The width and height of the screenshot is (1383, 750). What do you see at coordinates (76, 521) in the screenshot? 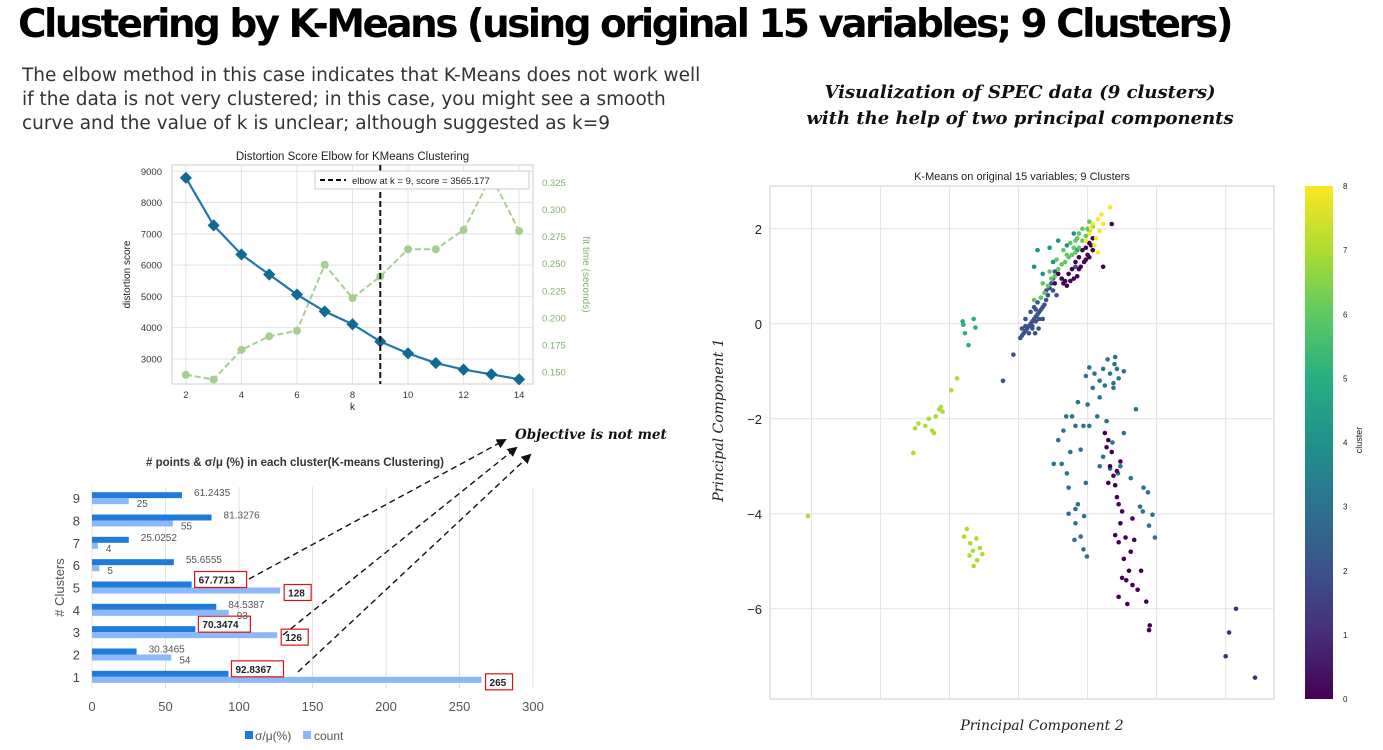
I see `bar-category-label: 8` at bounding box center [76, 521].